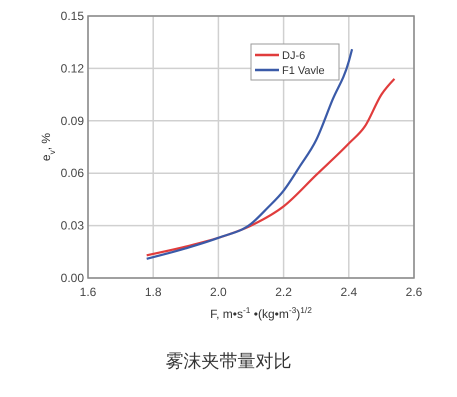 The image size is (457, 397). I want to click on x-tick-label: 2.2, so click(283, 292).